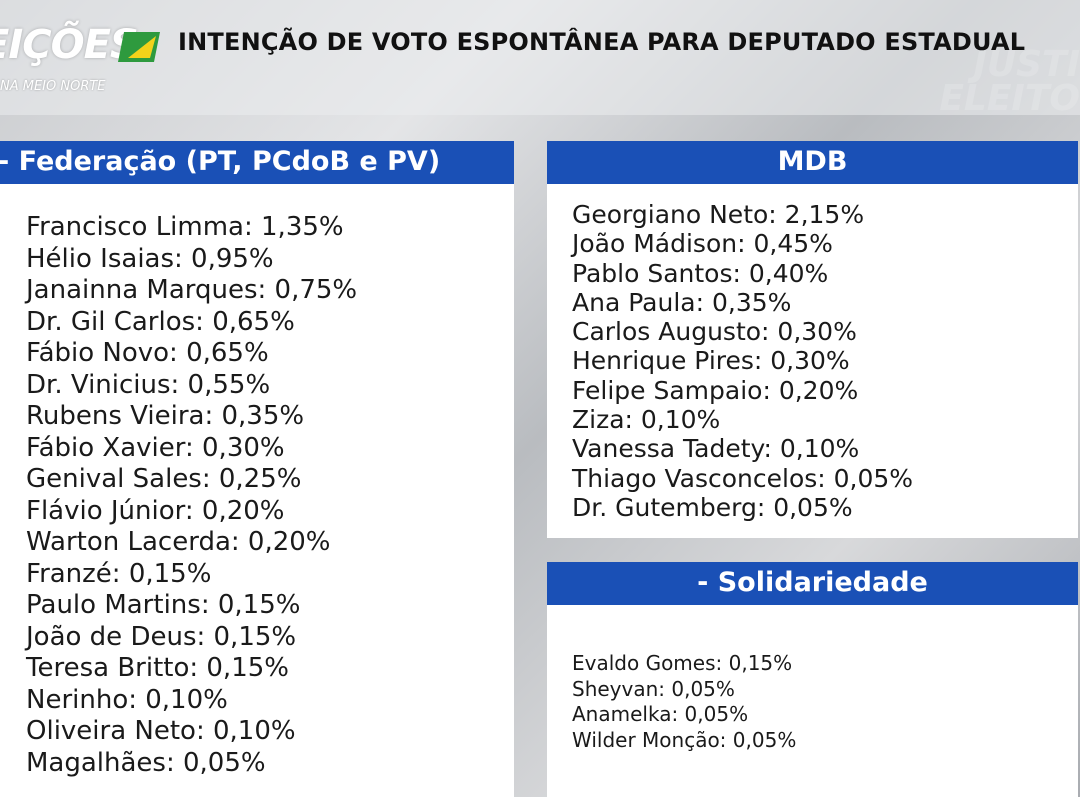 The height and width of the screenshot is (797, 1080). I want to click on candidate-item: Vanessa Tadety: 0,10%, so click(716, 449).